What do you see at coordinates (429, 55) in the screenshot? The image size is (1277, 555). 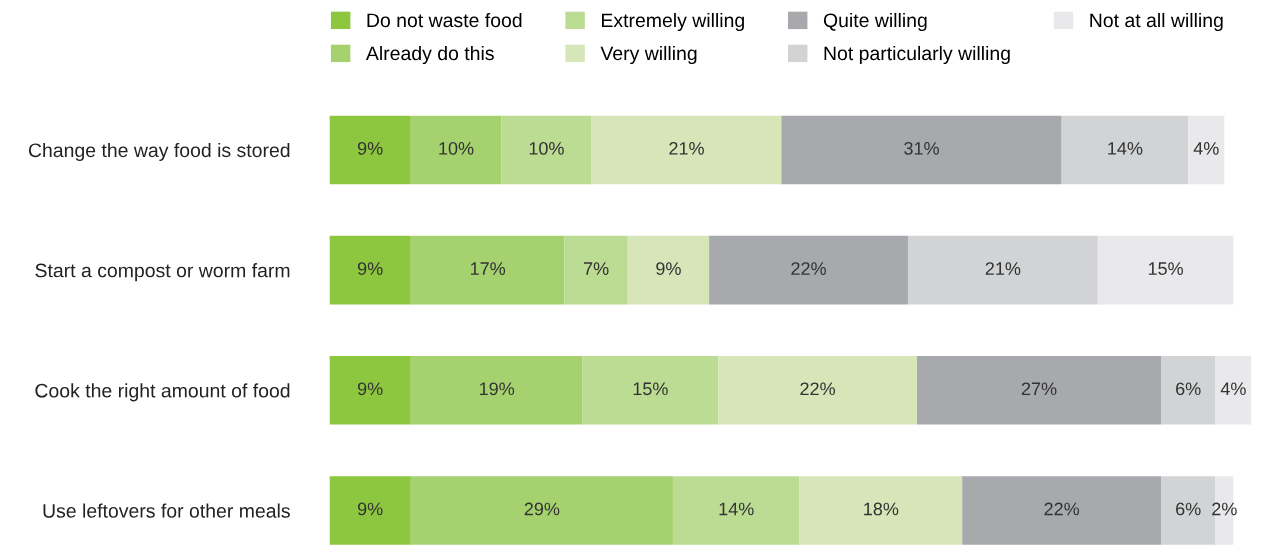 I see `legend-label: Already do this` at bounding box center [429, 55].